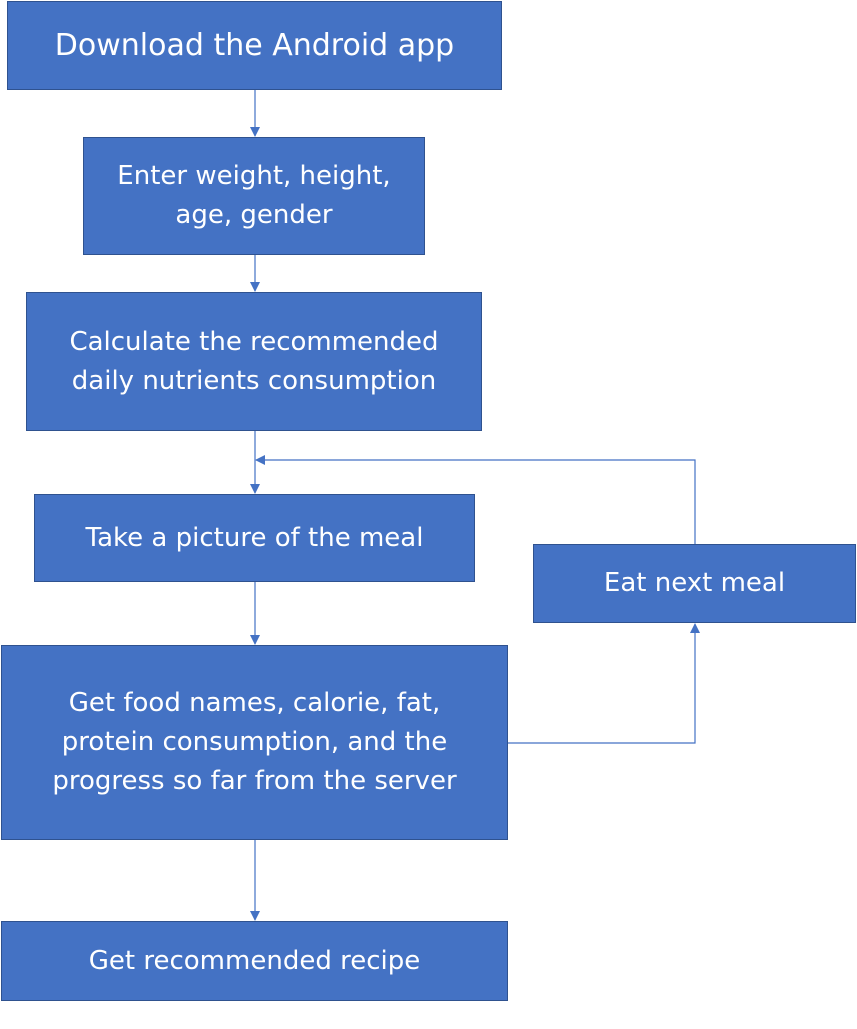  I want to click on step-eat-next-meal-label: Eat next meal, so click(694, 583).